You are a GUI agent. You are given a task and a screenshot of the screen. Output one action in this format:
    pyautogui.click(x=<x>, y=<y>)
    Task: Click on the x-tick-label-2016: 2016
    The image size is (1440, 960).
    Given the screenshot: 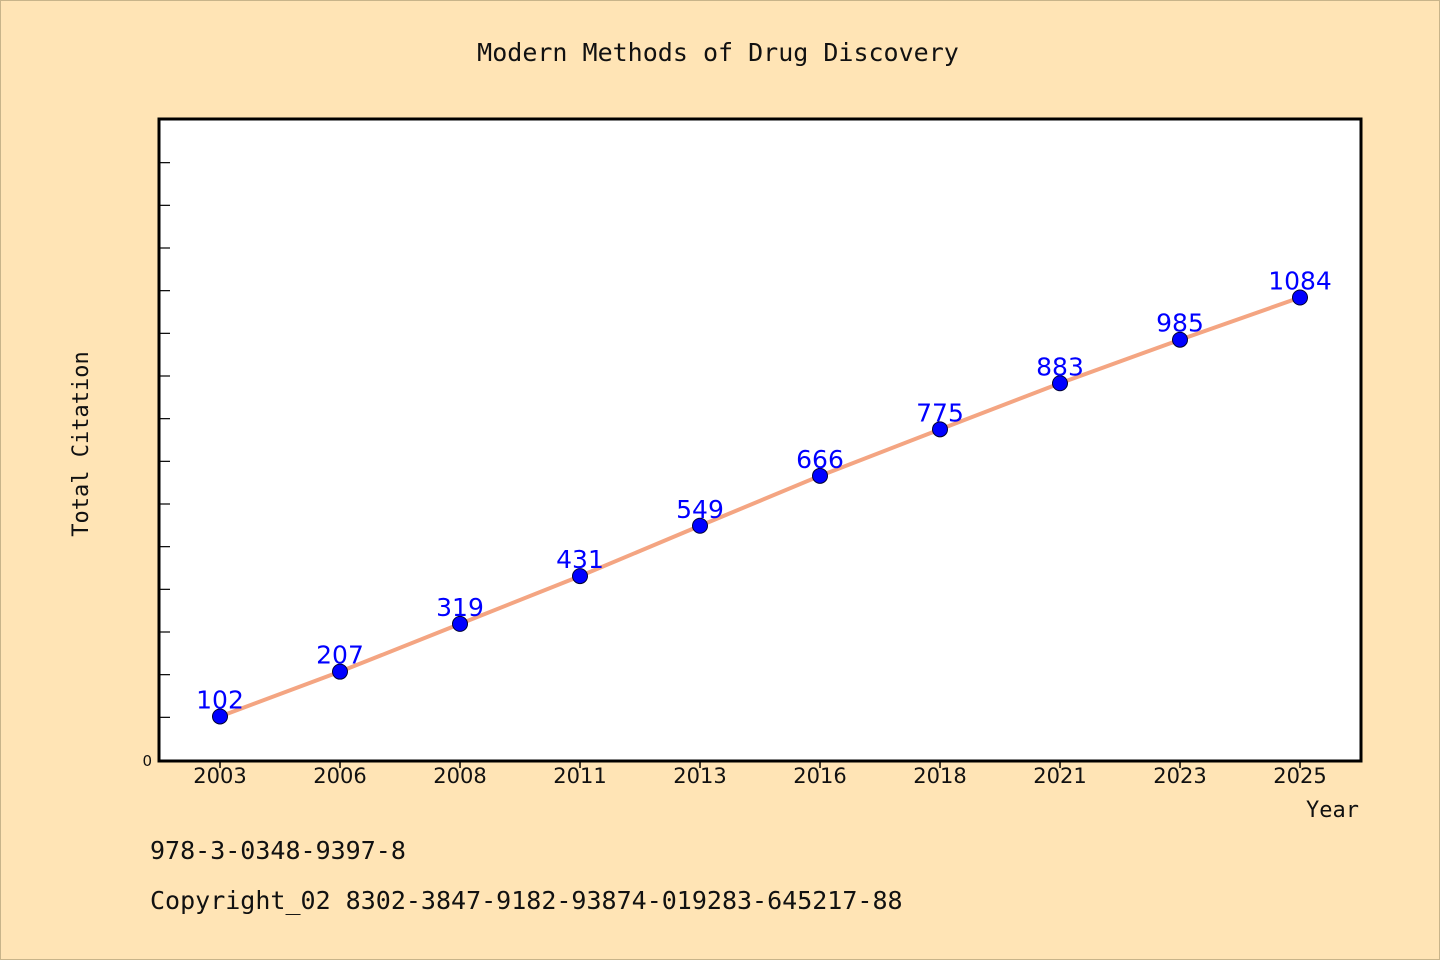 What is the action you would take?
    pyautogui.click(x=819, y=776)
    